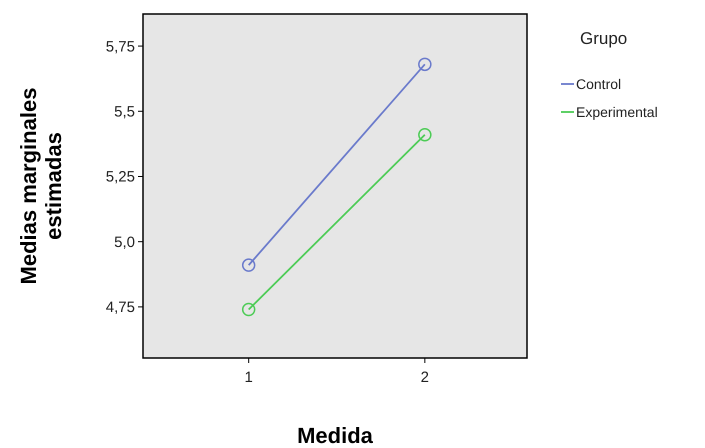  I want to click on y-tick-label: 5,25, so click(120, 177).